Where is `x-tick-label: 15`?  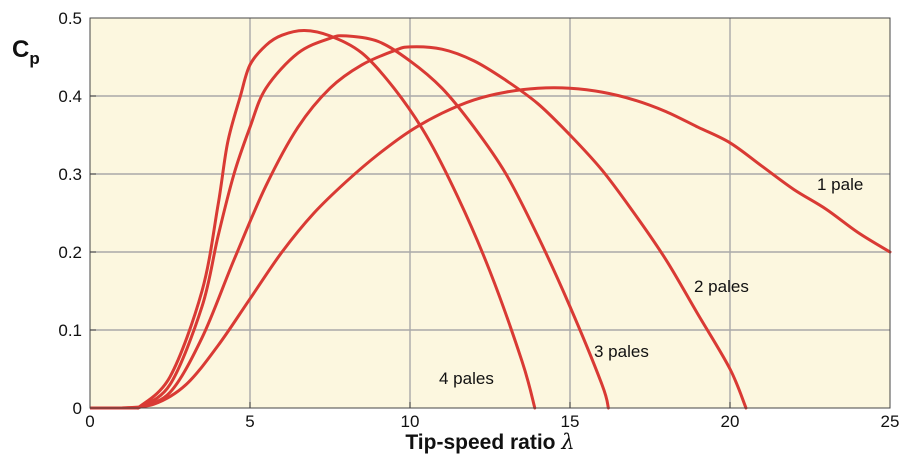 x-tick-label: 15 is located at coordinates (570, 421).